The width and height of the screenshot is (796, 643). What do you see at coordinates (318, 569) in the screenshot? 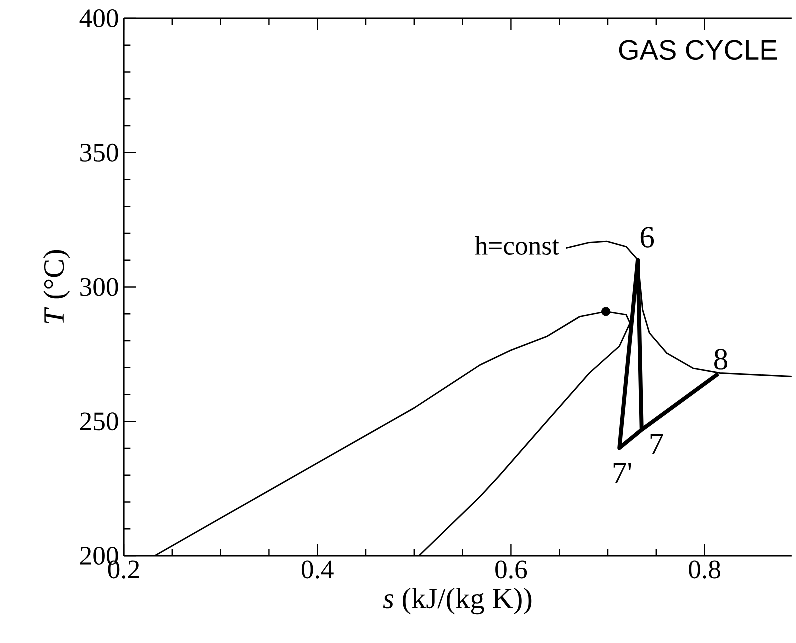
I see `x-tick-label: 0.4` at bounding box center [318, 569].